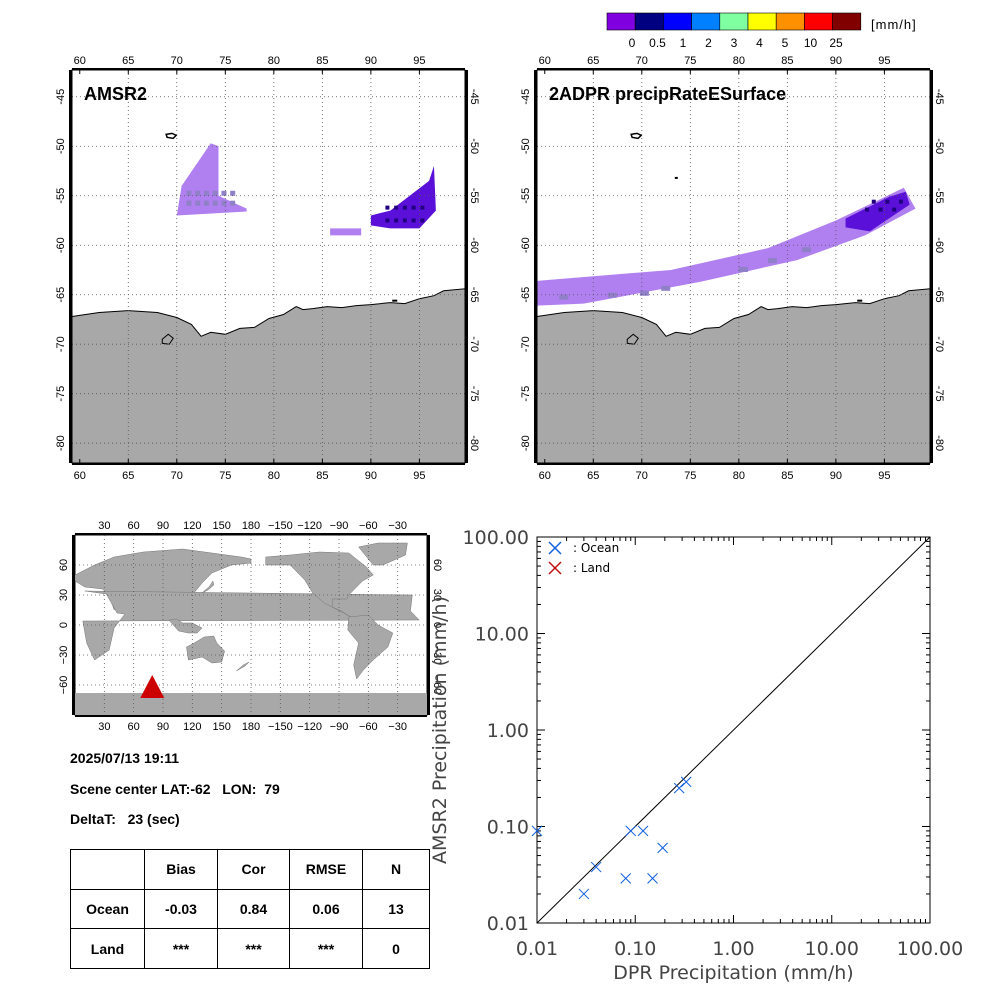 This screenshot has height=1000, width=1000. Describe the element at coordinates (632, 43) in the screenshot. I see `colorbar-tick-label: 0` at that location.